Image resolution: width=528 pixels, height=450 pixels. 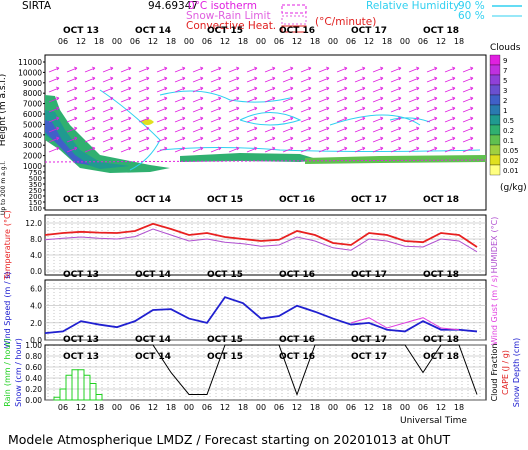 What do you see at coordinates (32, 166) in the screenshot?
I see `height-tick-label: 1000` at bounding box center [32, 166].